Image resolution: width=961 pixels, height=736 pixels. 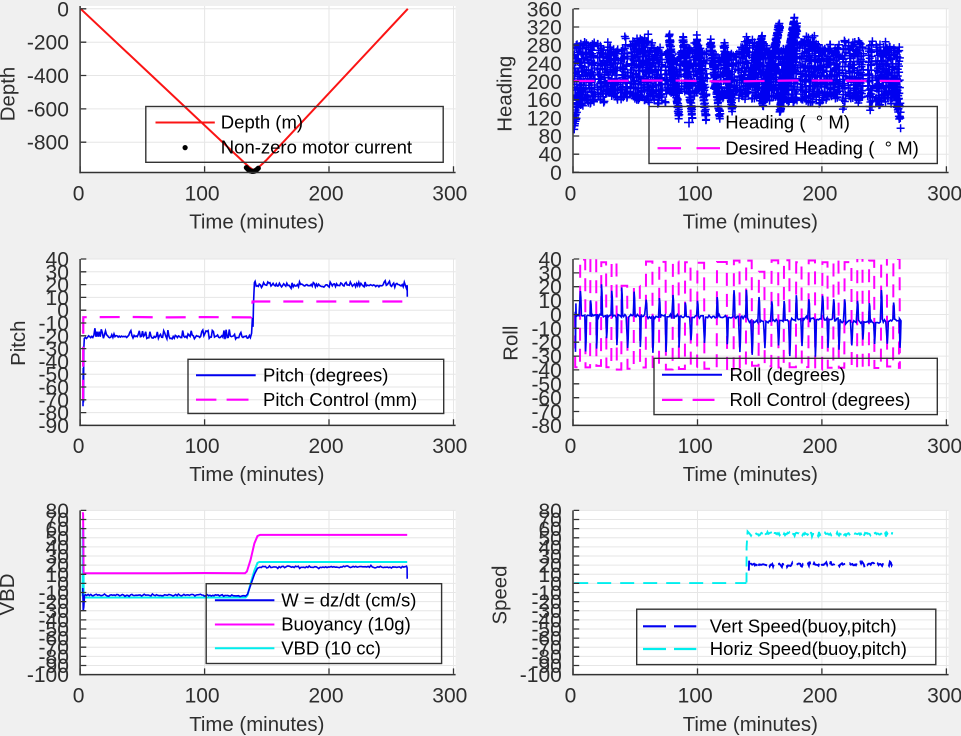 What do you see at coordinates (501, 595) in the screenshot?
I see `svg-text: Speed` at bounding box center [501, 595].